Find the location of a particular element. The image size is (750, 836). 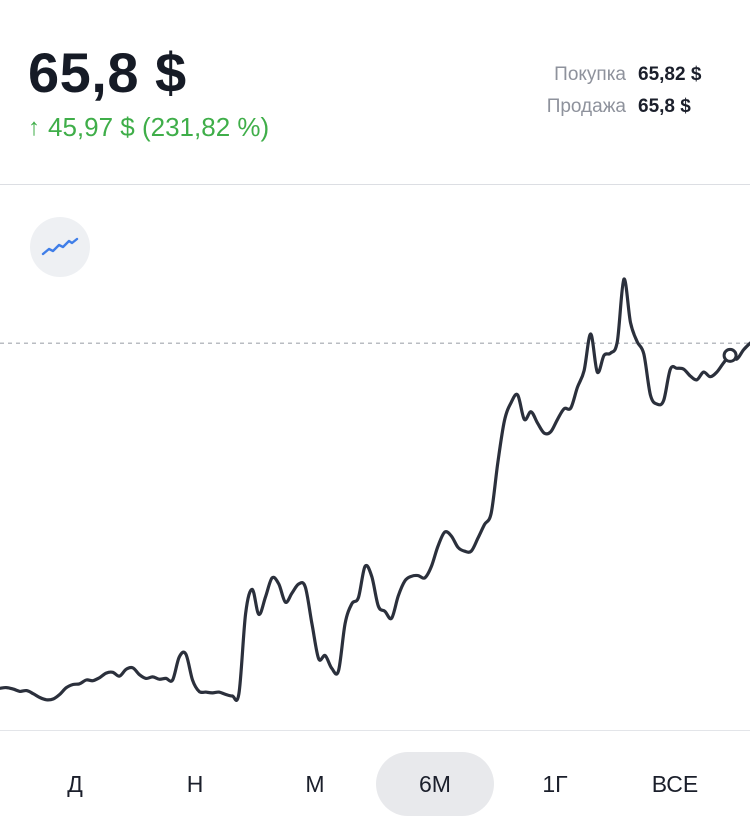

sell-row: Продажа 65,8 $ is located at coordinates (586, 112).